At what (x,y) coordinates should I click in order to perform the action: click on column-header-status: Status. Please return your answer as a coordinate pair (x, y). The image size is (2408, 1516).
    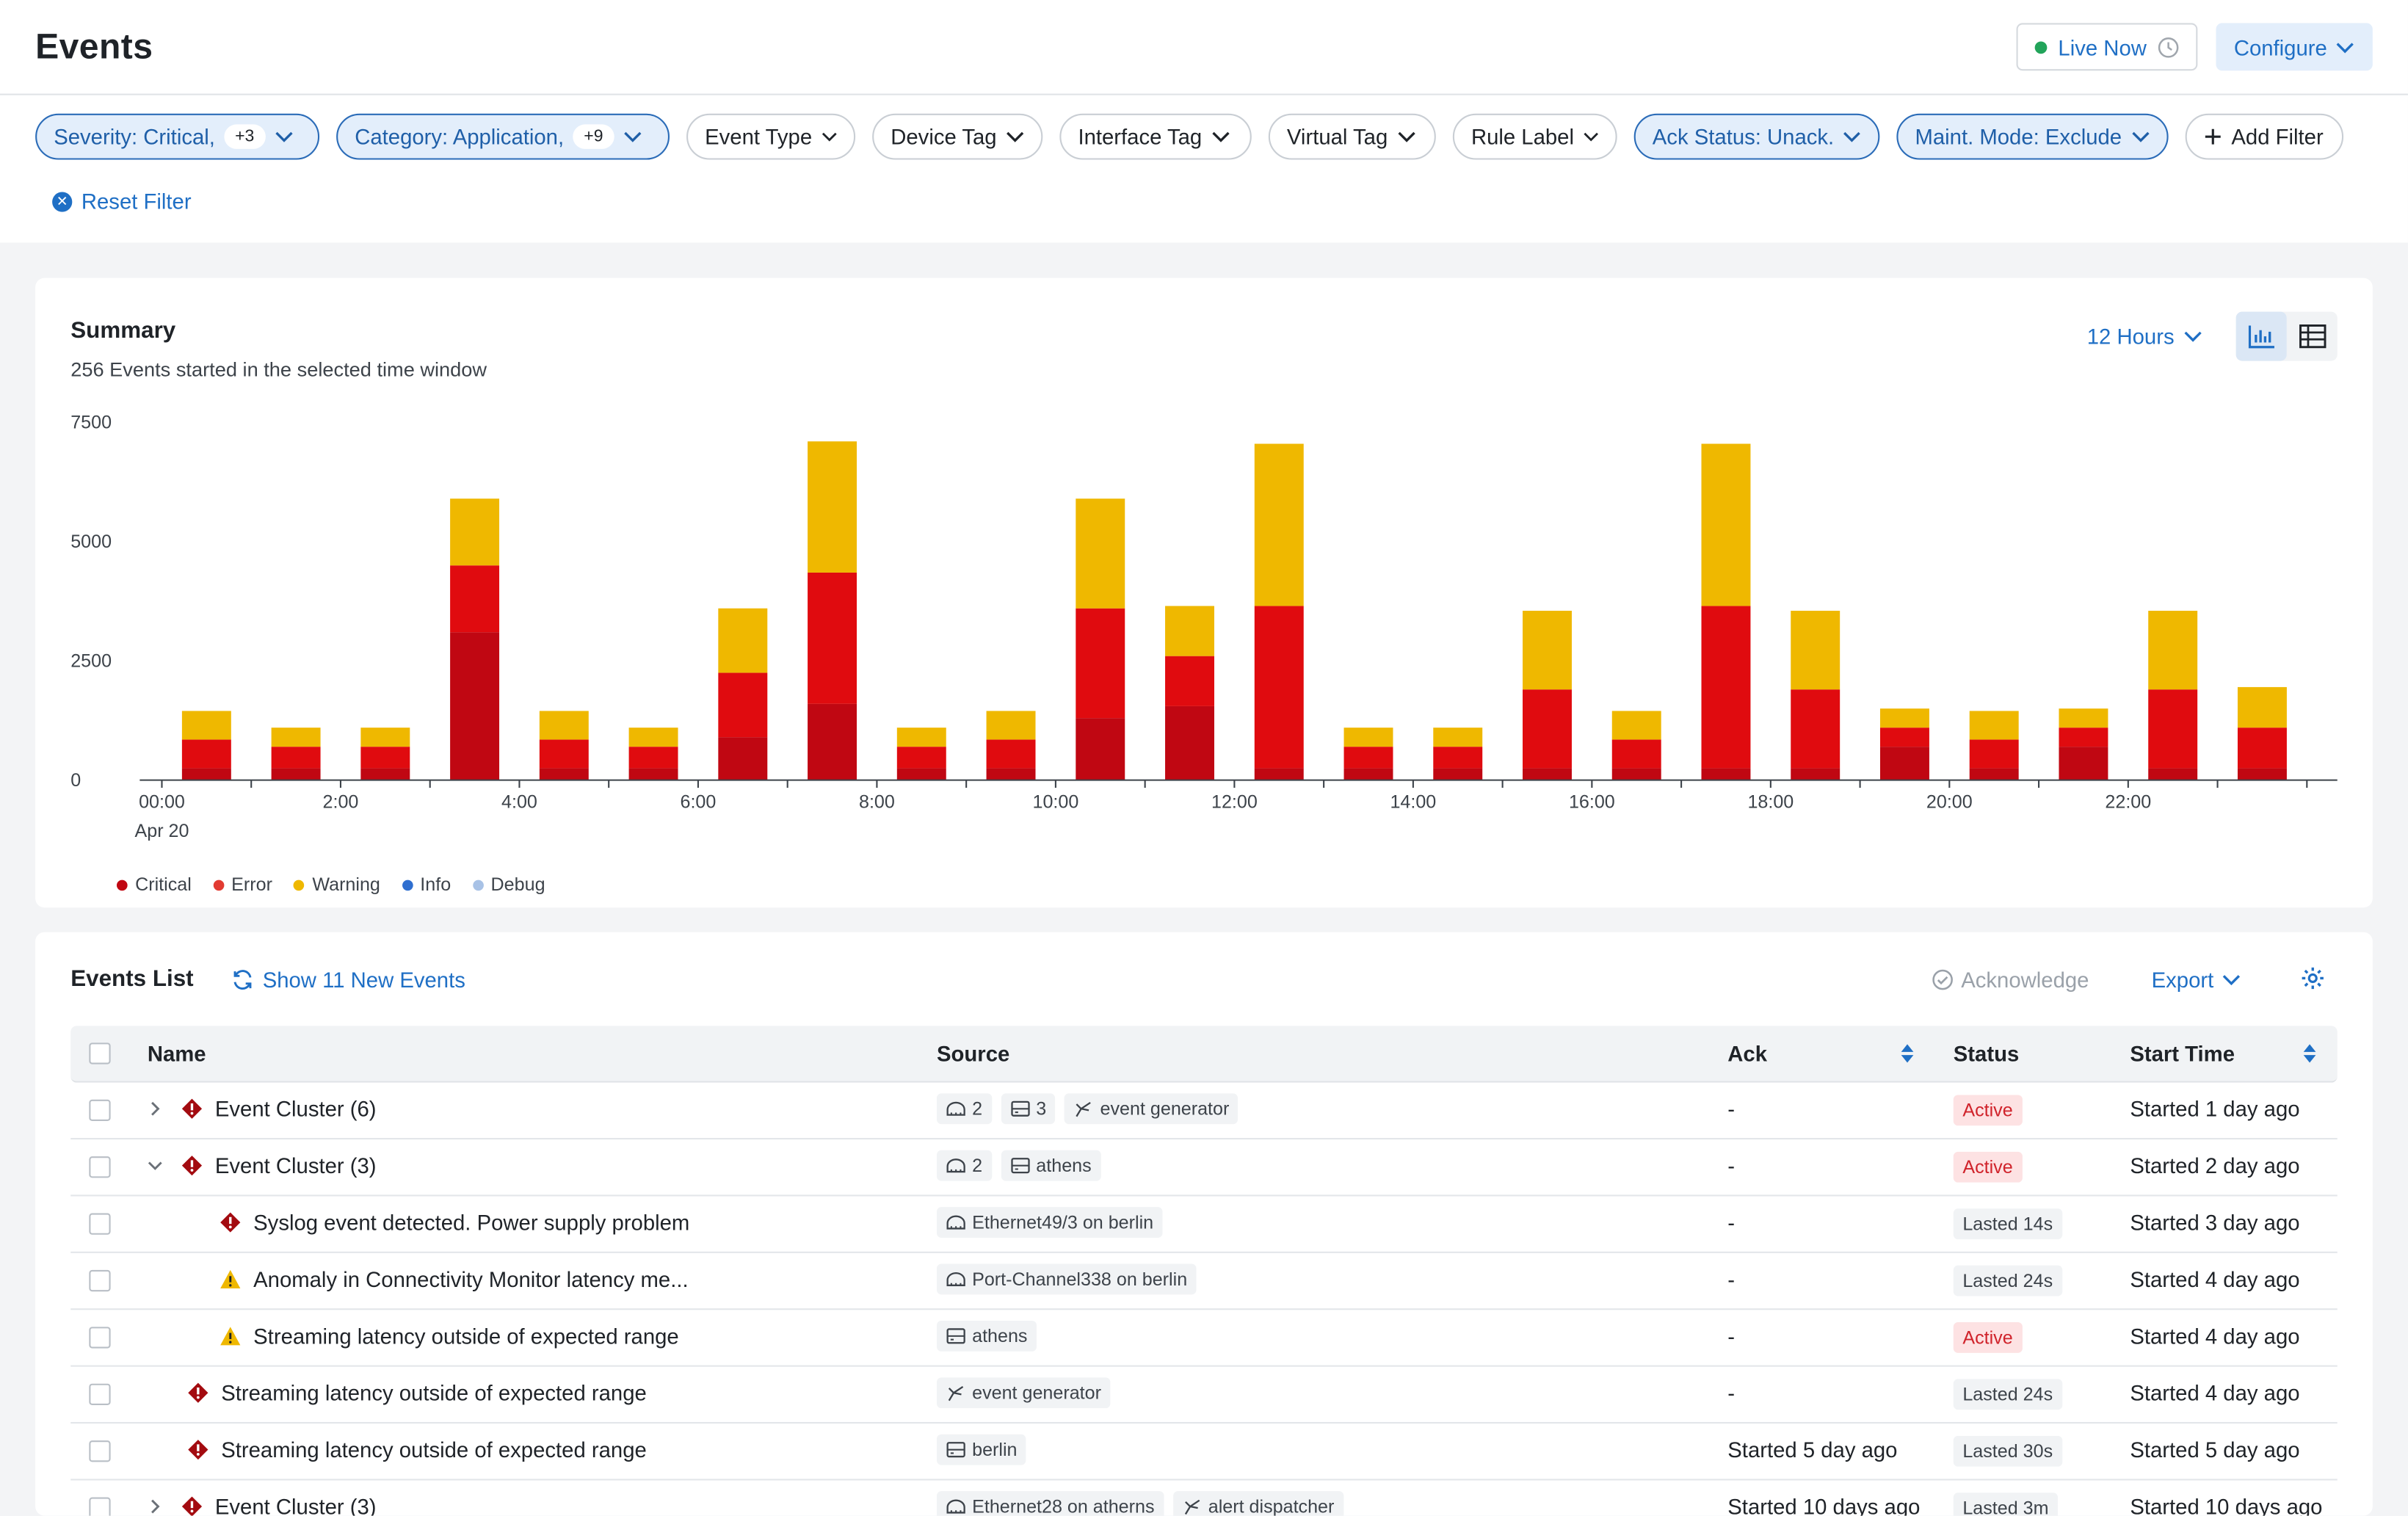
    Looking at the image, I should click on (1987, 1053).